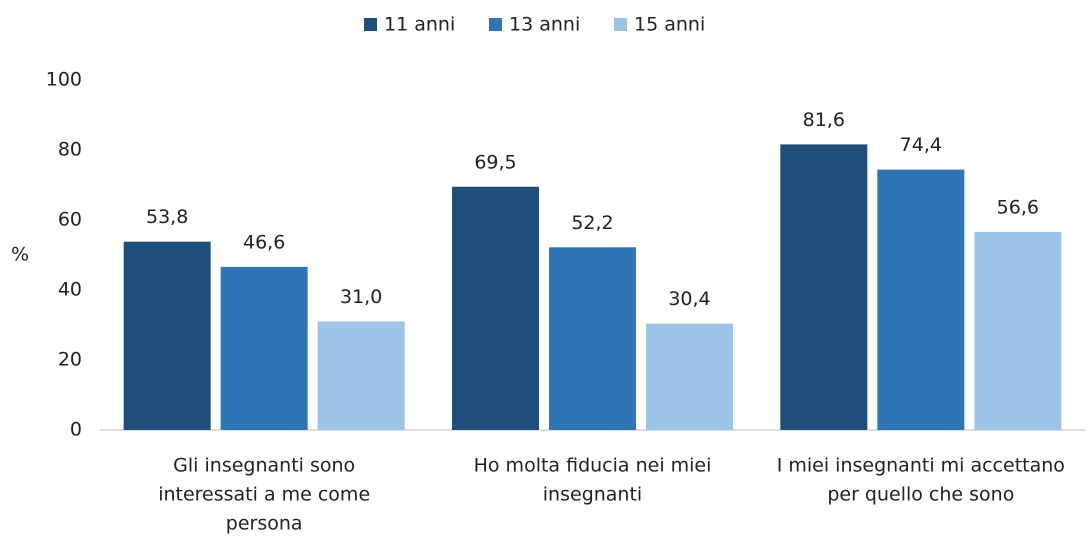  Describe the element at coordinates (1018, 207) in the screenshot. I see `data-label: 56,6` at that location.